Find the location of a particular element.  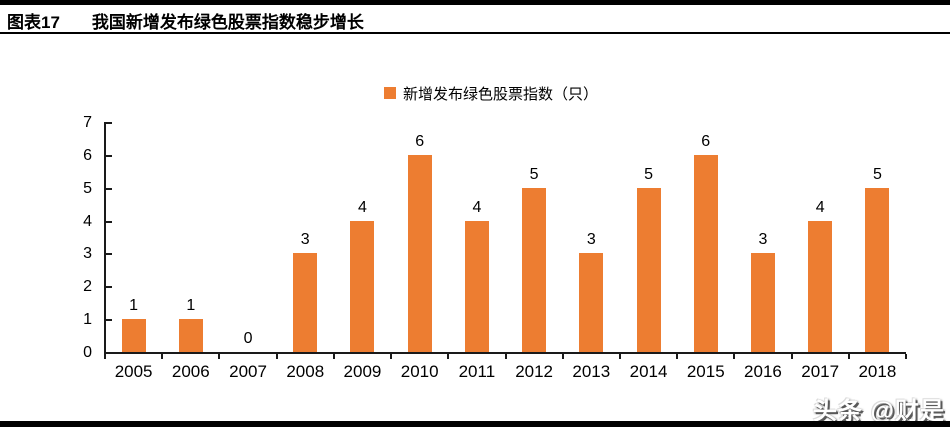

x-axis-label: 2018 is located at coordinates (877, 371).